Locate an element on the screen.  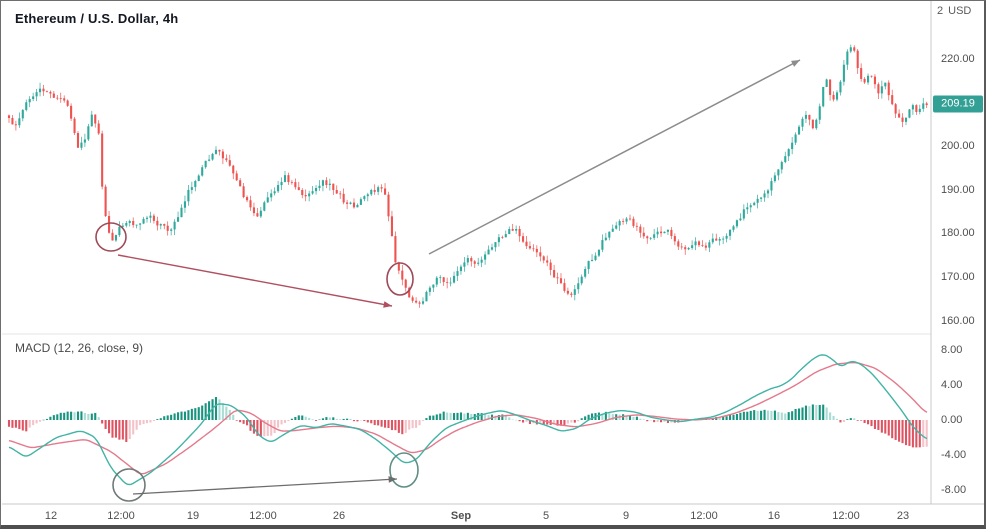
price-axis-top: 2 USD is located at coordinates (956, 11).